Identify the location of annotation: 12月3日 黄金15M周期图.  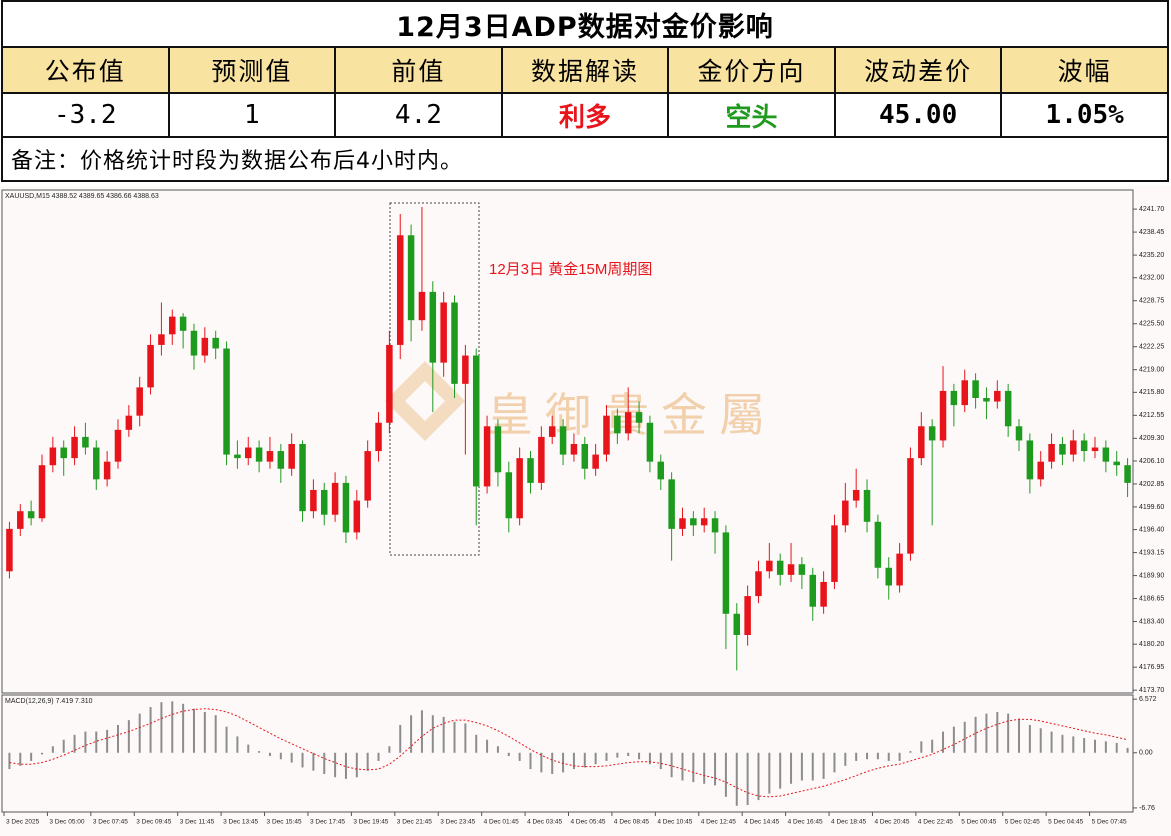
(570, 269).